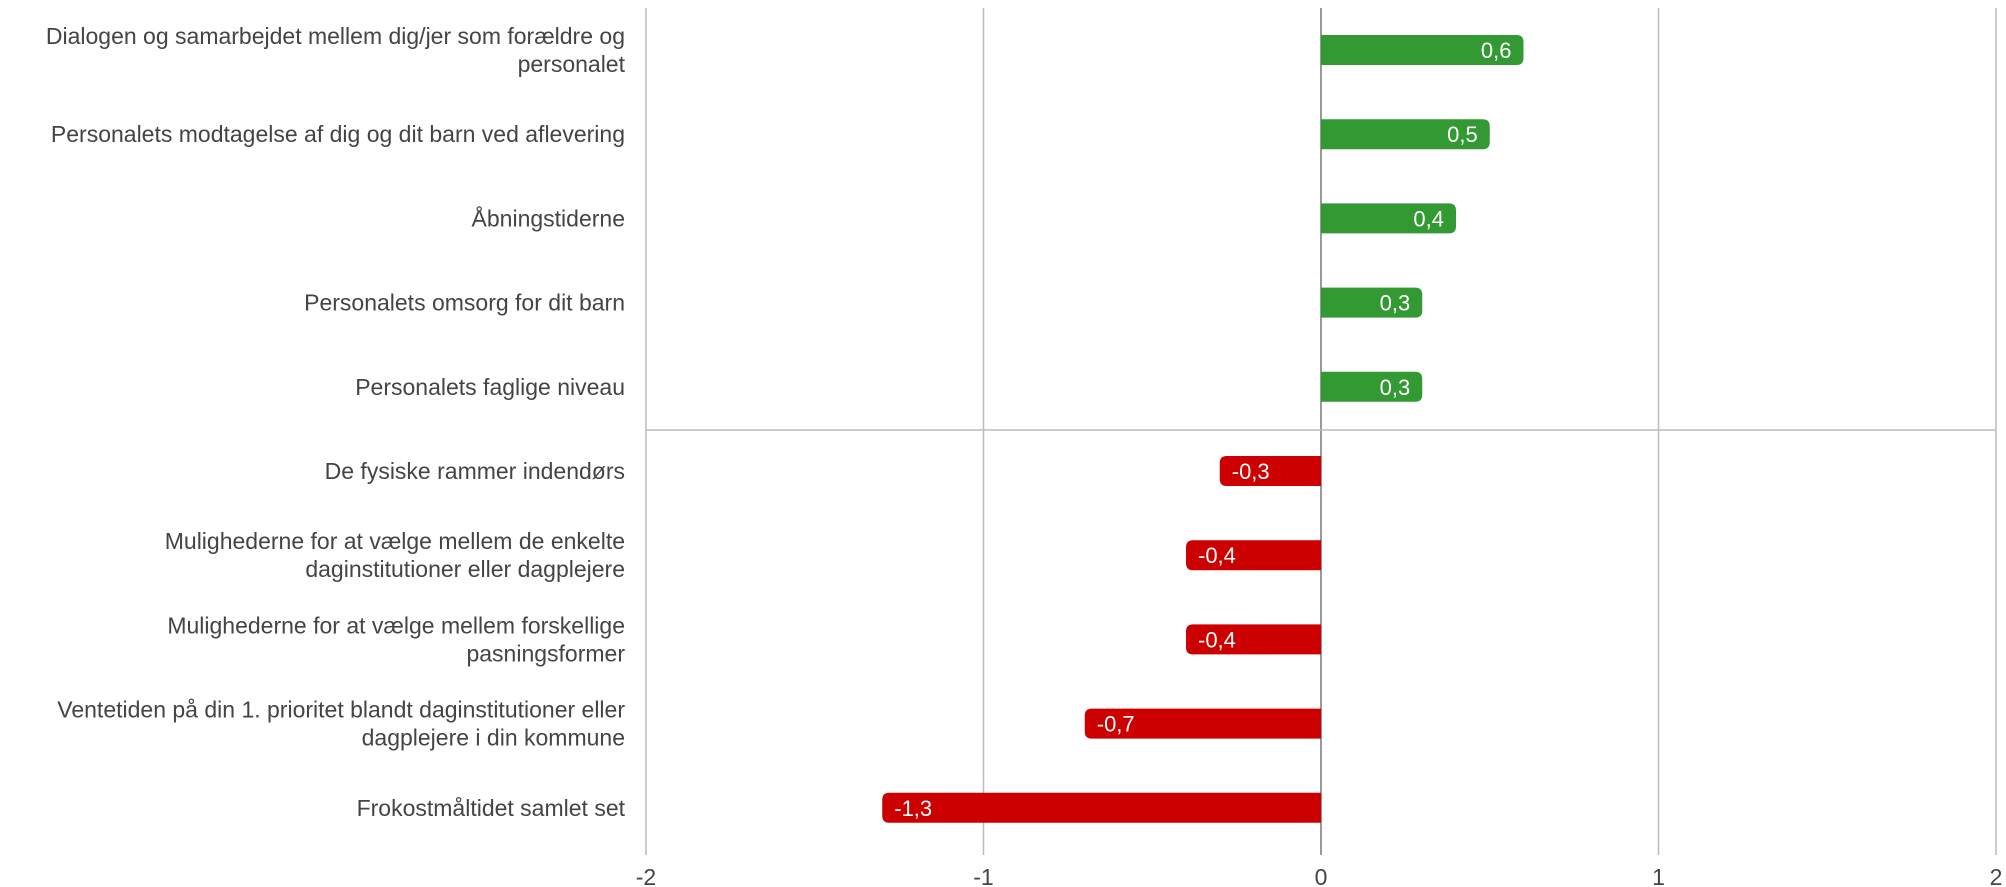 Image resolution: width=2006 pixels, height=887 pixels. Describe the element at coordinates (646, 875) in the screenshot. I see `x-tick-label: -2` at that location.